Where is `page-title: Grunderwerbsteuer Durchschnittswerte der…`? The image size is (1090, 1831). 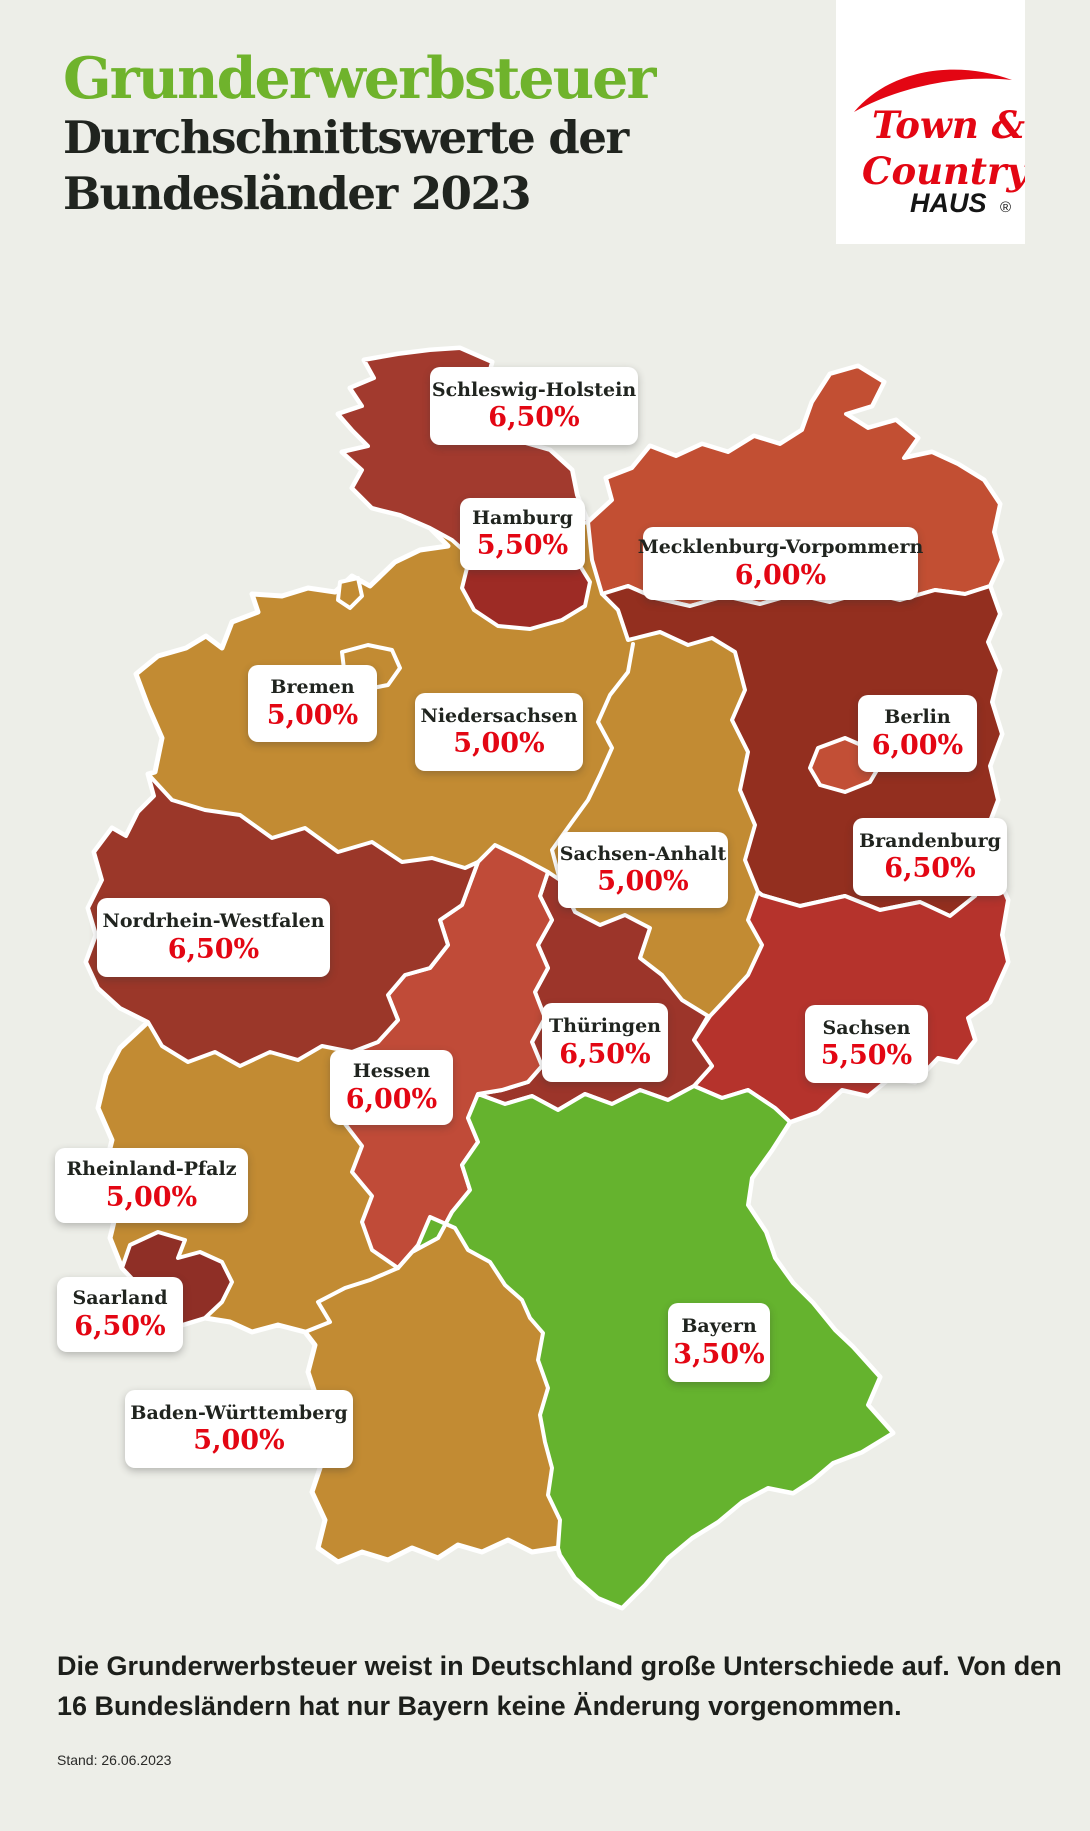 page-title: Grunderwerbsteuer Durchschnittswerte der… is located at coordinates (453, 135).